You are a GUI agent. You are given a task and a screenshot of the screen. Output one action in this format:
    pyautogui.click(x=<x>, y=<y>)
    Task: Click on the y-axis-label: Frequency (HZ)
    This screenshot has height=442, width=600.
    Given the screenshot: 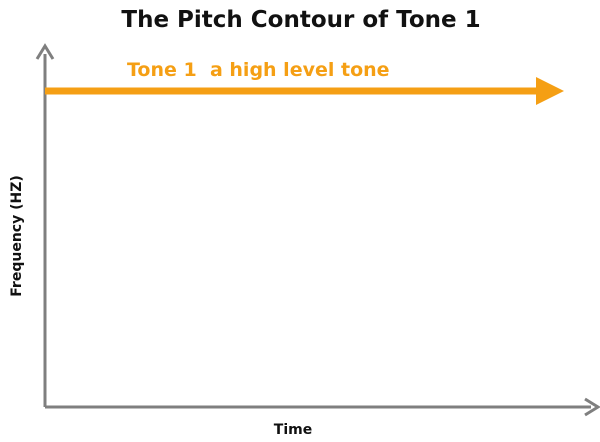 What is the action you would take?
    pyautogui.click(x=17, y=235)
    